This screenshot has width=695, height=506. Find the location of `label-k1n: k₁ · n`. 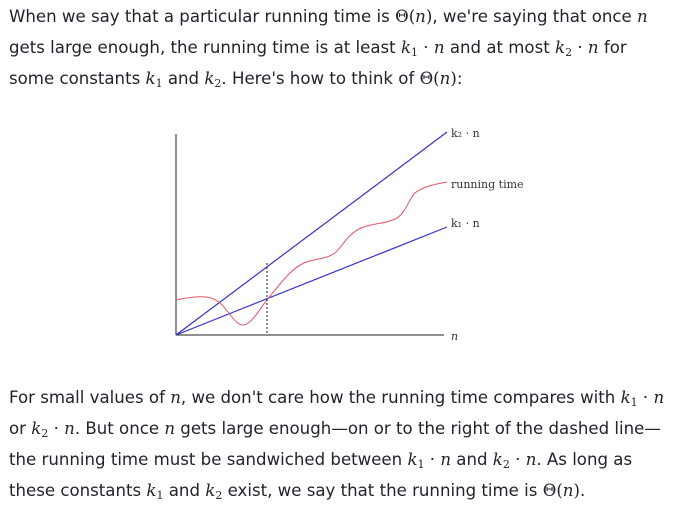

label-k1n: k₁ · n is located at coordinates (465, 223).